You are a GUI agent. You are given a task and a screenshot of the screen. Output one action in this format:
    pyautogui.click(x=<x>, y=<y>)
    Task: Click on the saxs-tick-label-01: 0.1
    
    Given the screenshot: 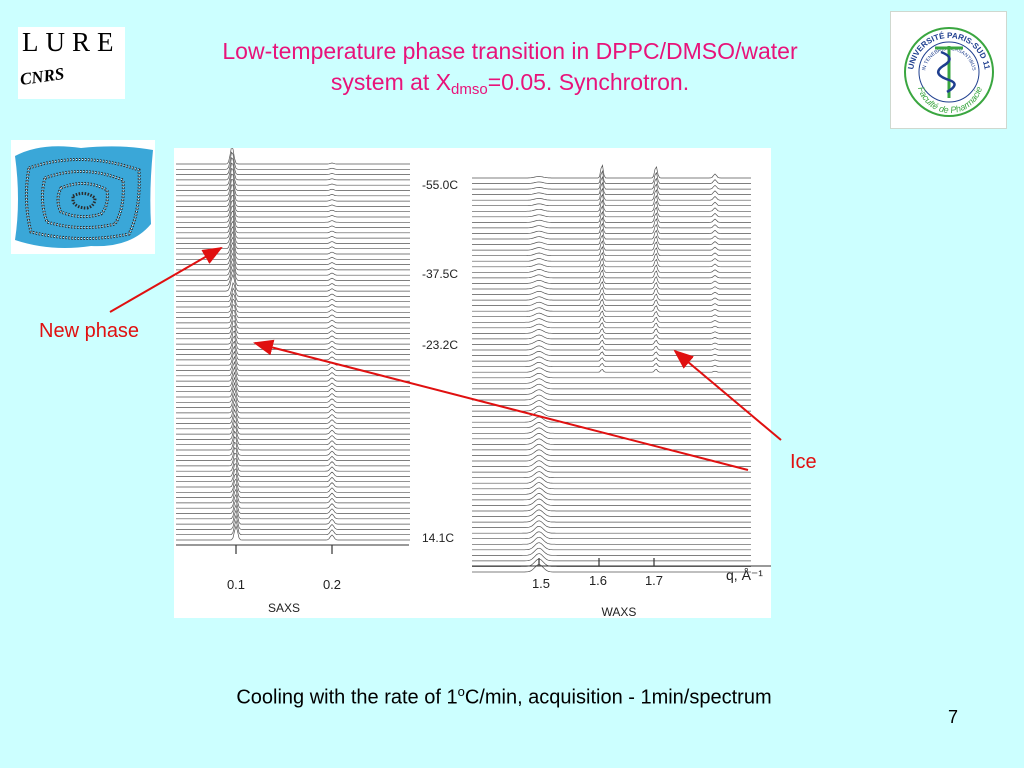 What is the action you would take?
    pyautogui.click(x=236, y=584)
    